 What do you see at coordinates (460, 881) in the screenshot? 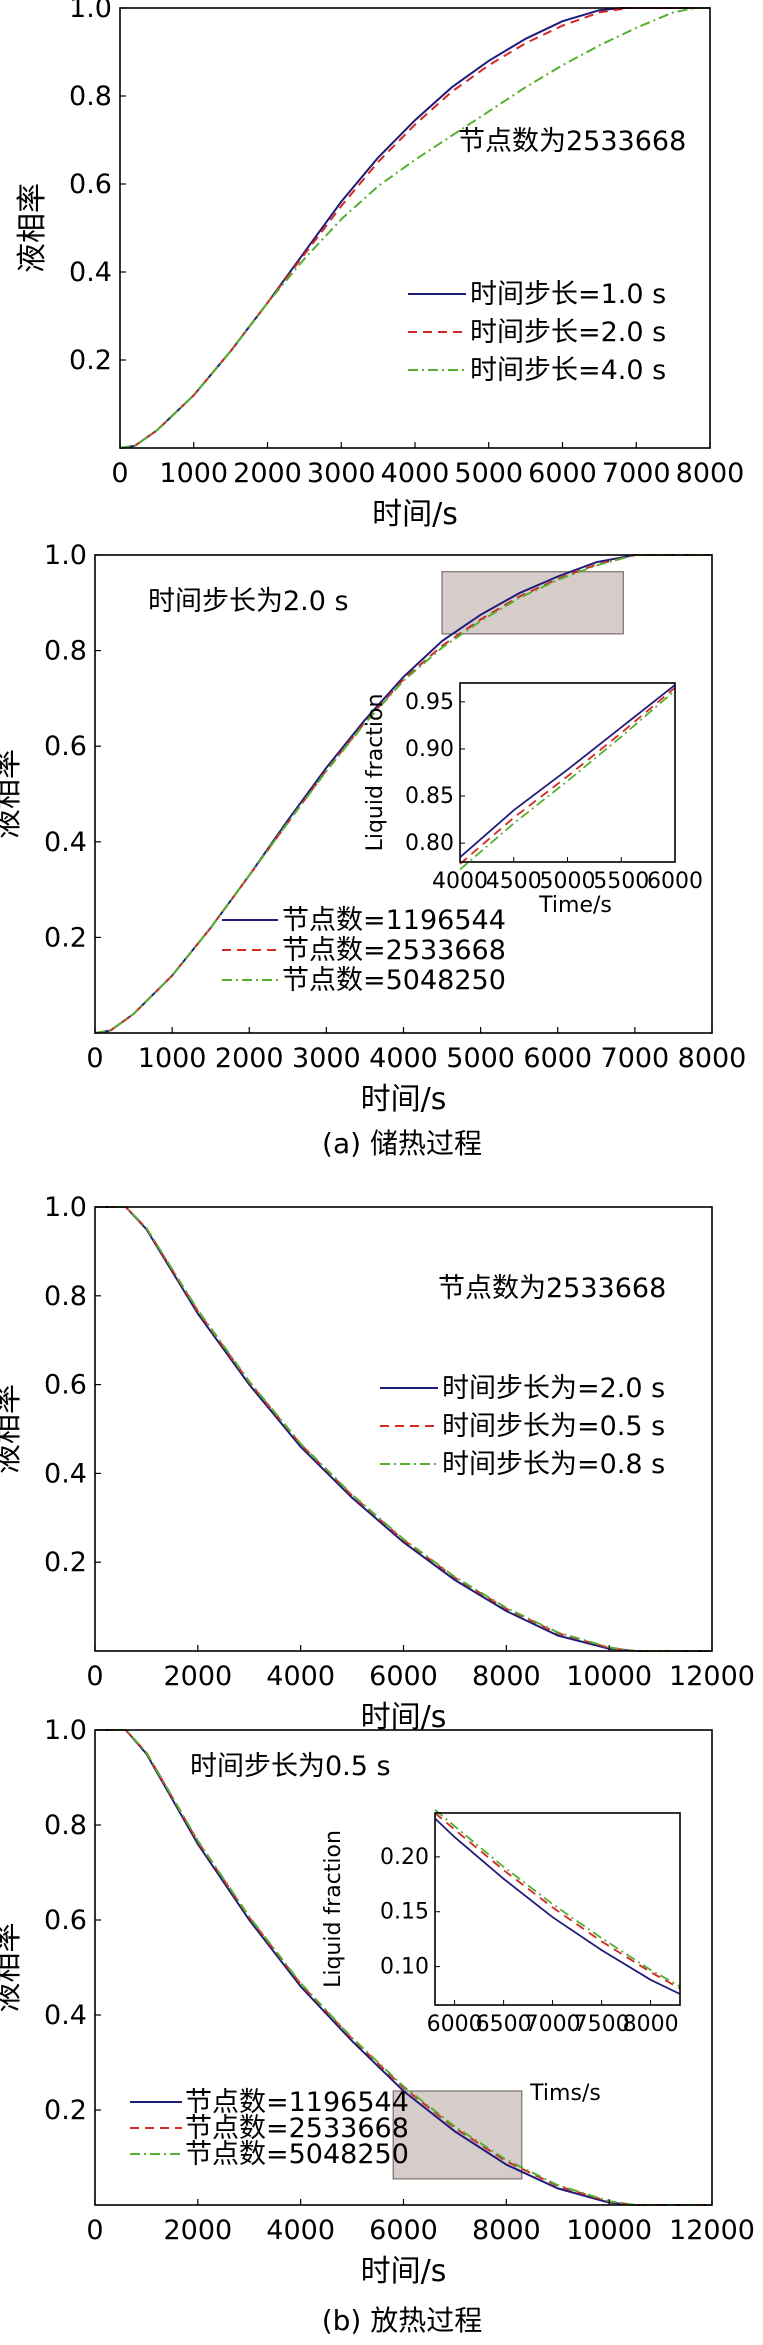
I see `inset-x-tick-label: 4000` at bounding box center [460, 881].